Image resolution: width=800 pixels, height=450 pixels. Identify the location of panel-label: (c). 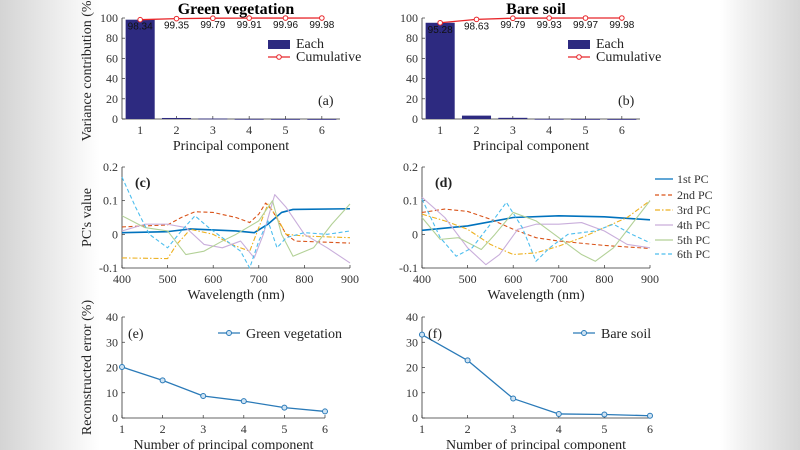
(143, 183).